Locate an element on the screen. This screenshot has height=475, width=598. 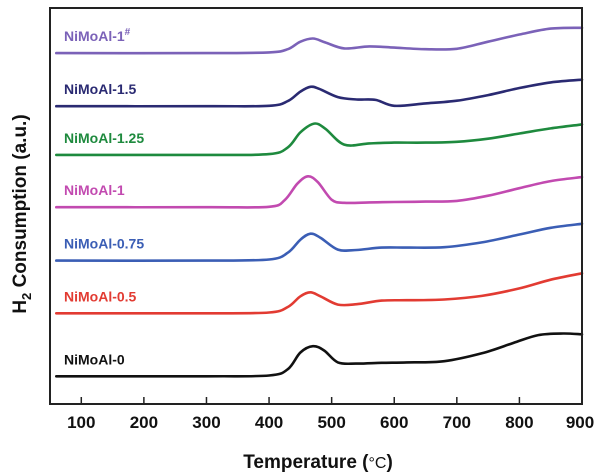
x-tick-label: 500 is located at coordinates (331, 422).